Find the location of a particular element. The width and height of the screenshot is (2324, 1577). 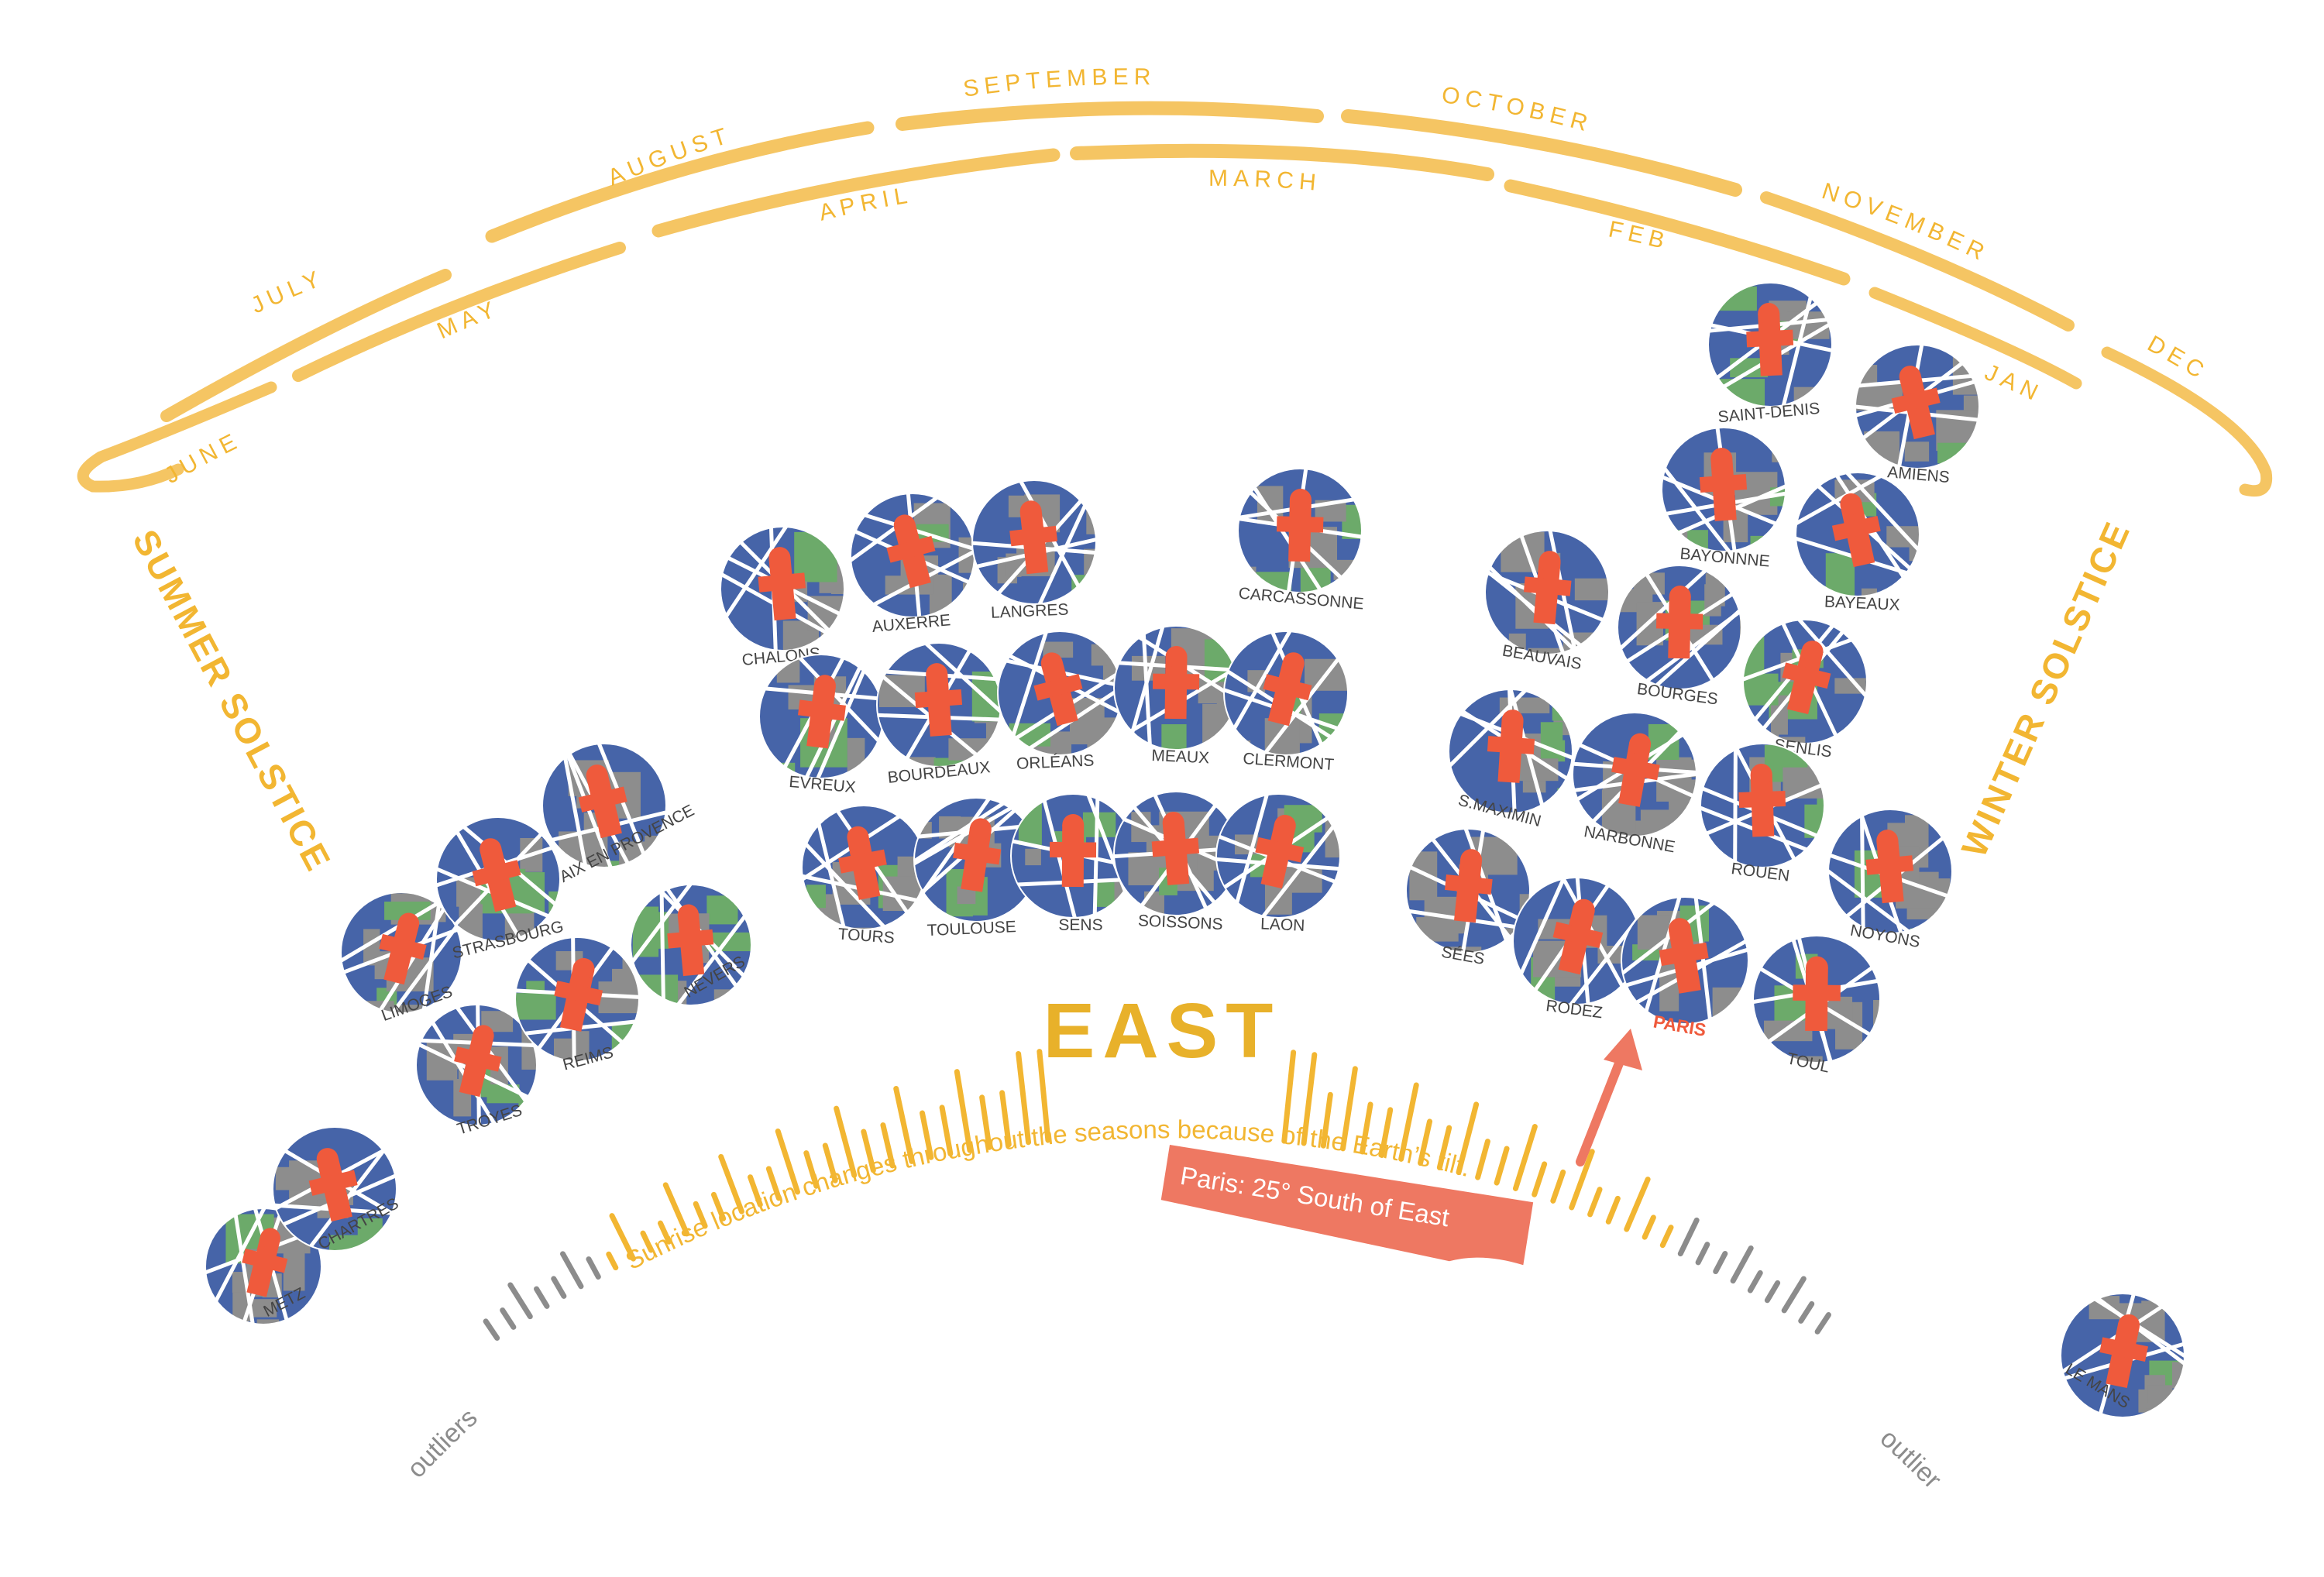

paris-arrow is located at coordinates (1609, 1098).